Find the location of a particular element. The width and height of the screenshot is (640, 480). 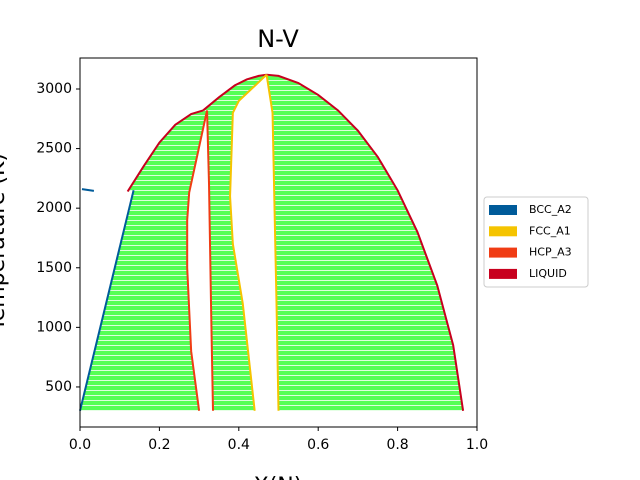

x-tick-label: 0.4 is located at coordinates (239, 445).